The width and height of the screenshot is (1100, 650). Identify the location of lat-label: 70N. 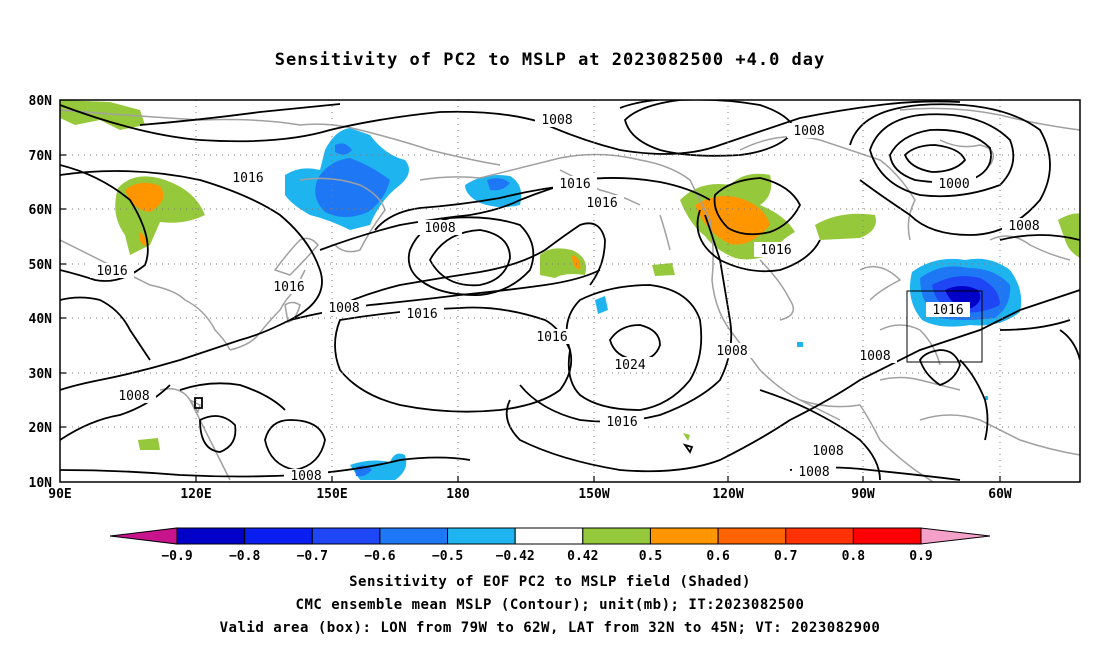
(41, 156).